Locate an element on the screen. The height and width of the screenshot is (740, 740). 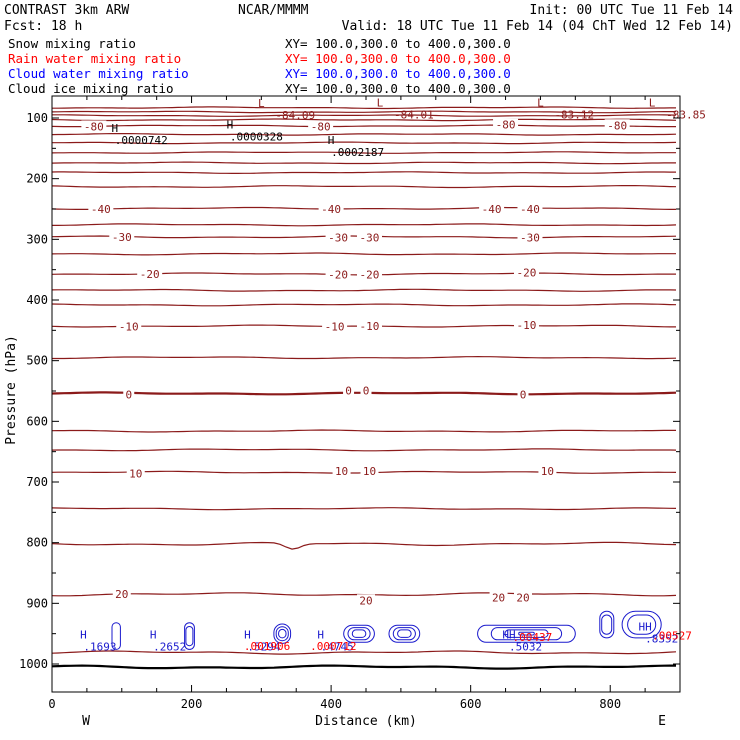
extremum-value-10: .4745 is located at coordinates (337, 647).